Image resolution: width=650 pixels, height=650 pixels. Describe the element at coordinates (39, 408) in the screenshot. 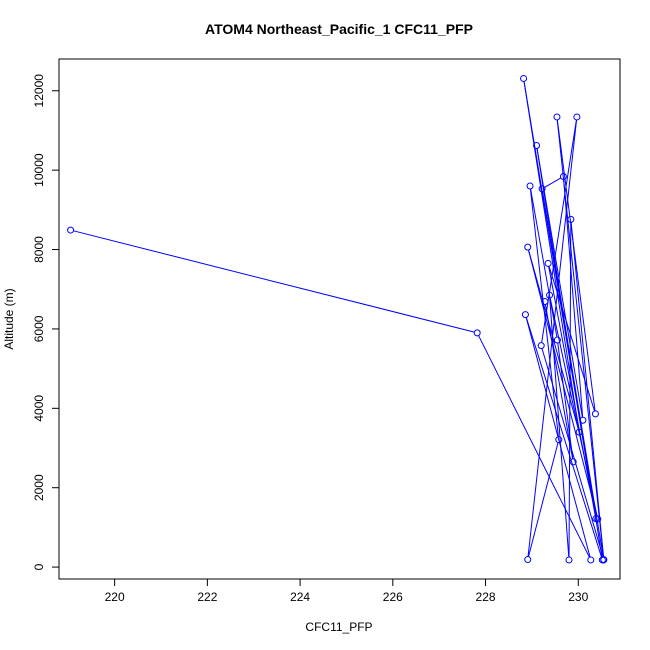

I see `y-tick-label: 4000` at that location.